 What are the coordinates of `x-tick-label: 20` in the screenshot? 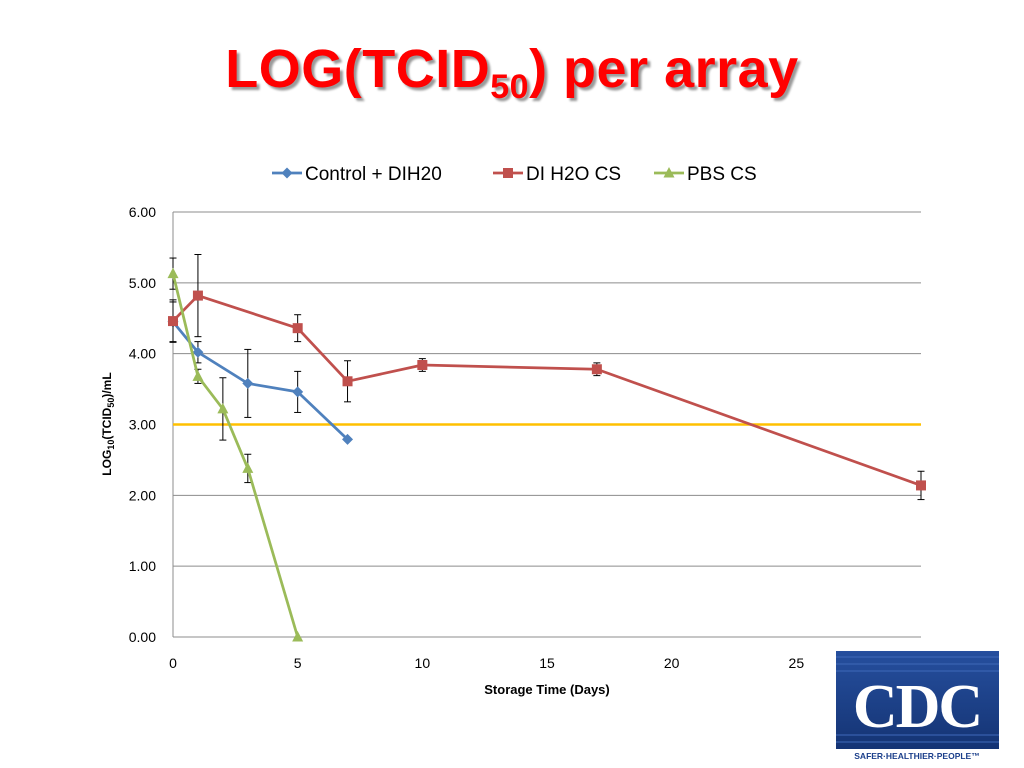 It's located at (672, 663).